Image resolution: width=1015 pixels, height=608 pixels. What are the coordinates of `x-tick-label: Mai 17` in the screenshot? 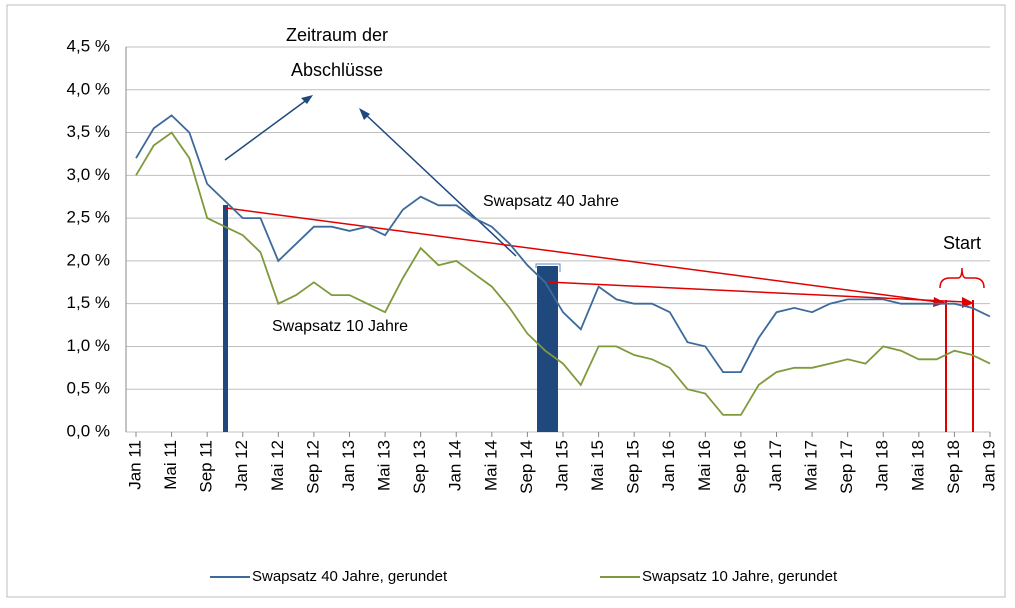 It's located at (811, 465).